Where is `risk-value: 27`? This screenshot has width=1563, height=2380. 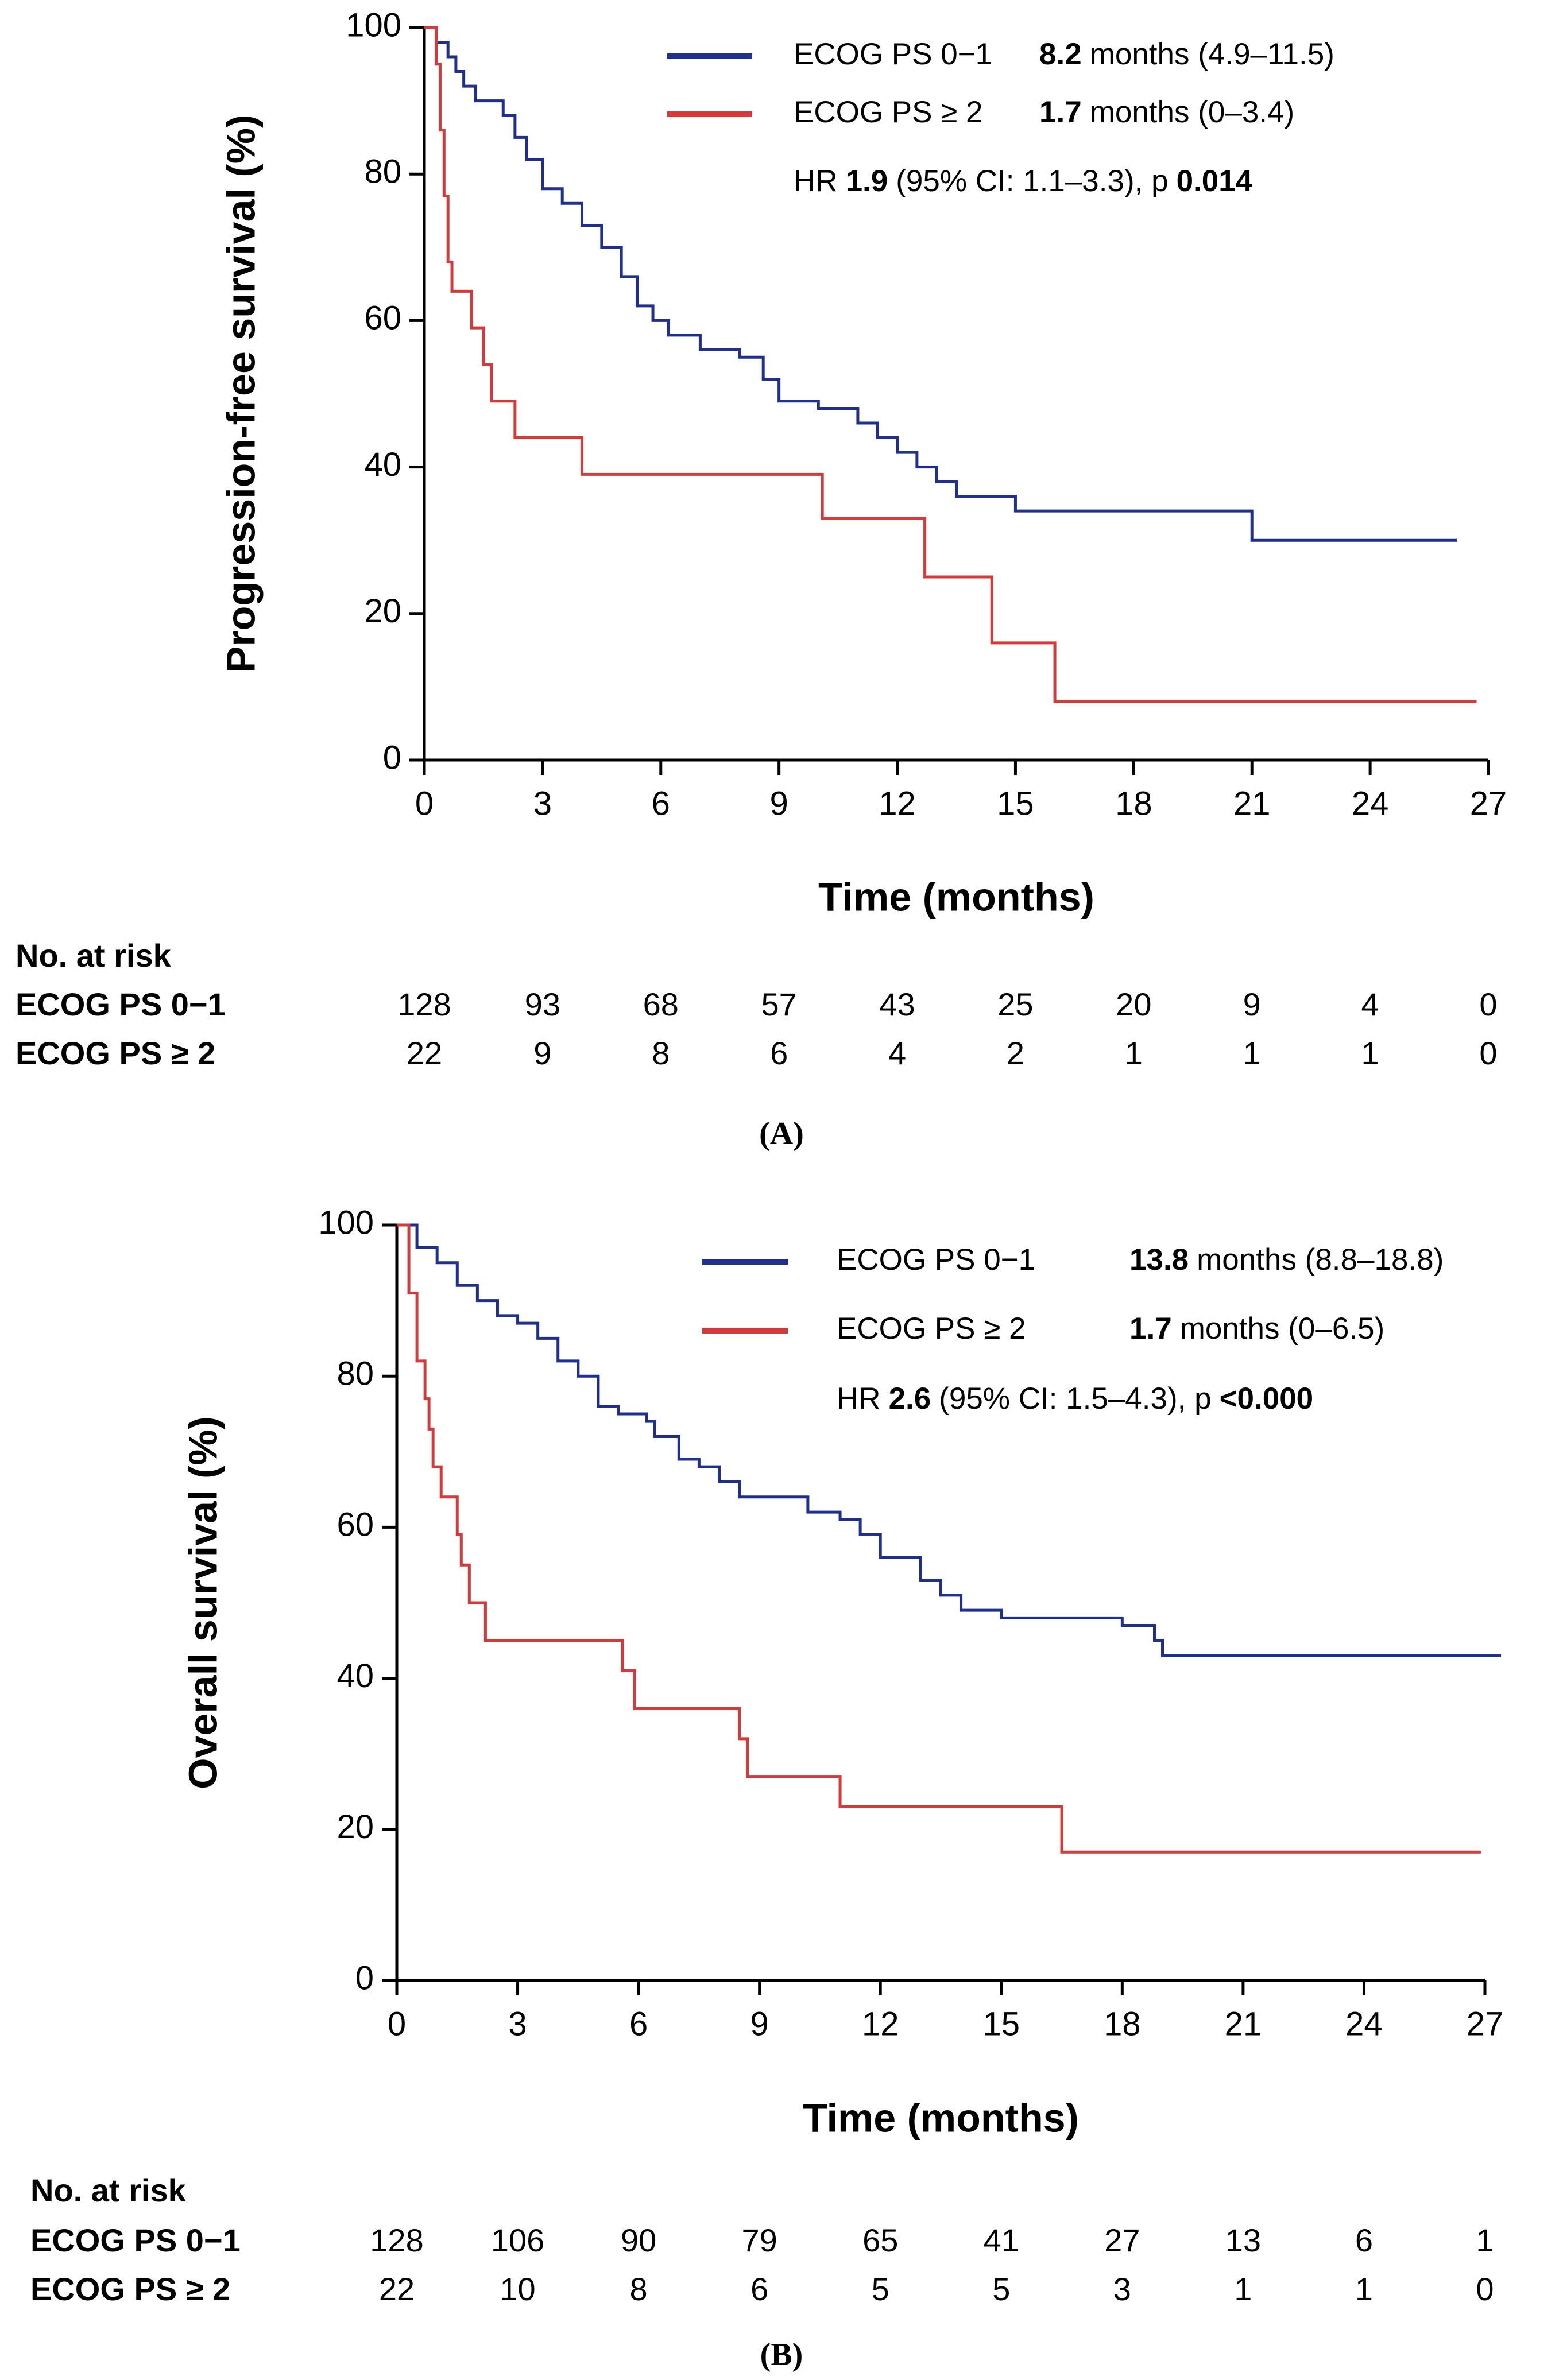
risk-value: 27 is located at coordinates (1122, 2240).